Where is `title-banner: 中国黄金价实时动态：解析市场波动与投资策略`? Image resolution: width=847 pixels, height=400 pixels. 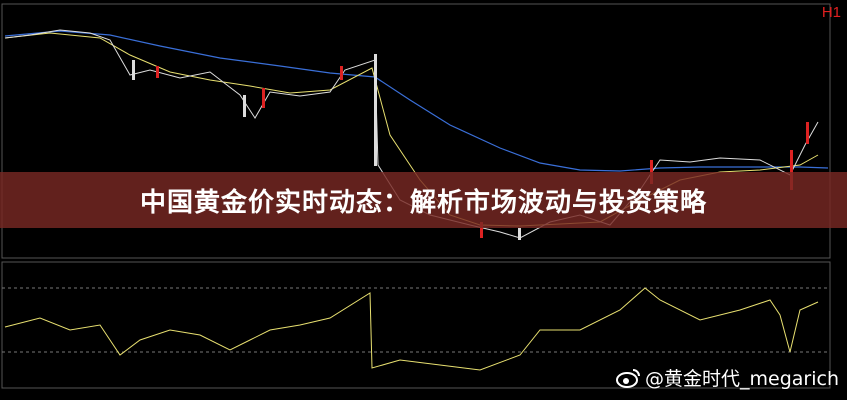
title-banner: 中国黄金价实时动态：解析市场波动与投资策略 is located at coordinates (423, 200).